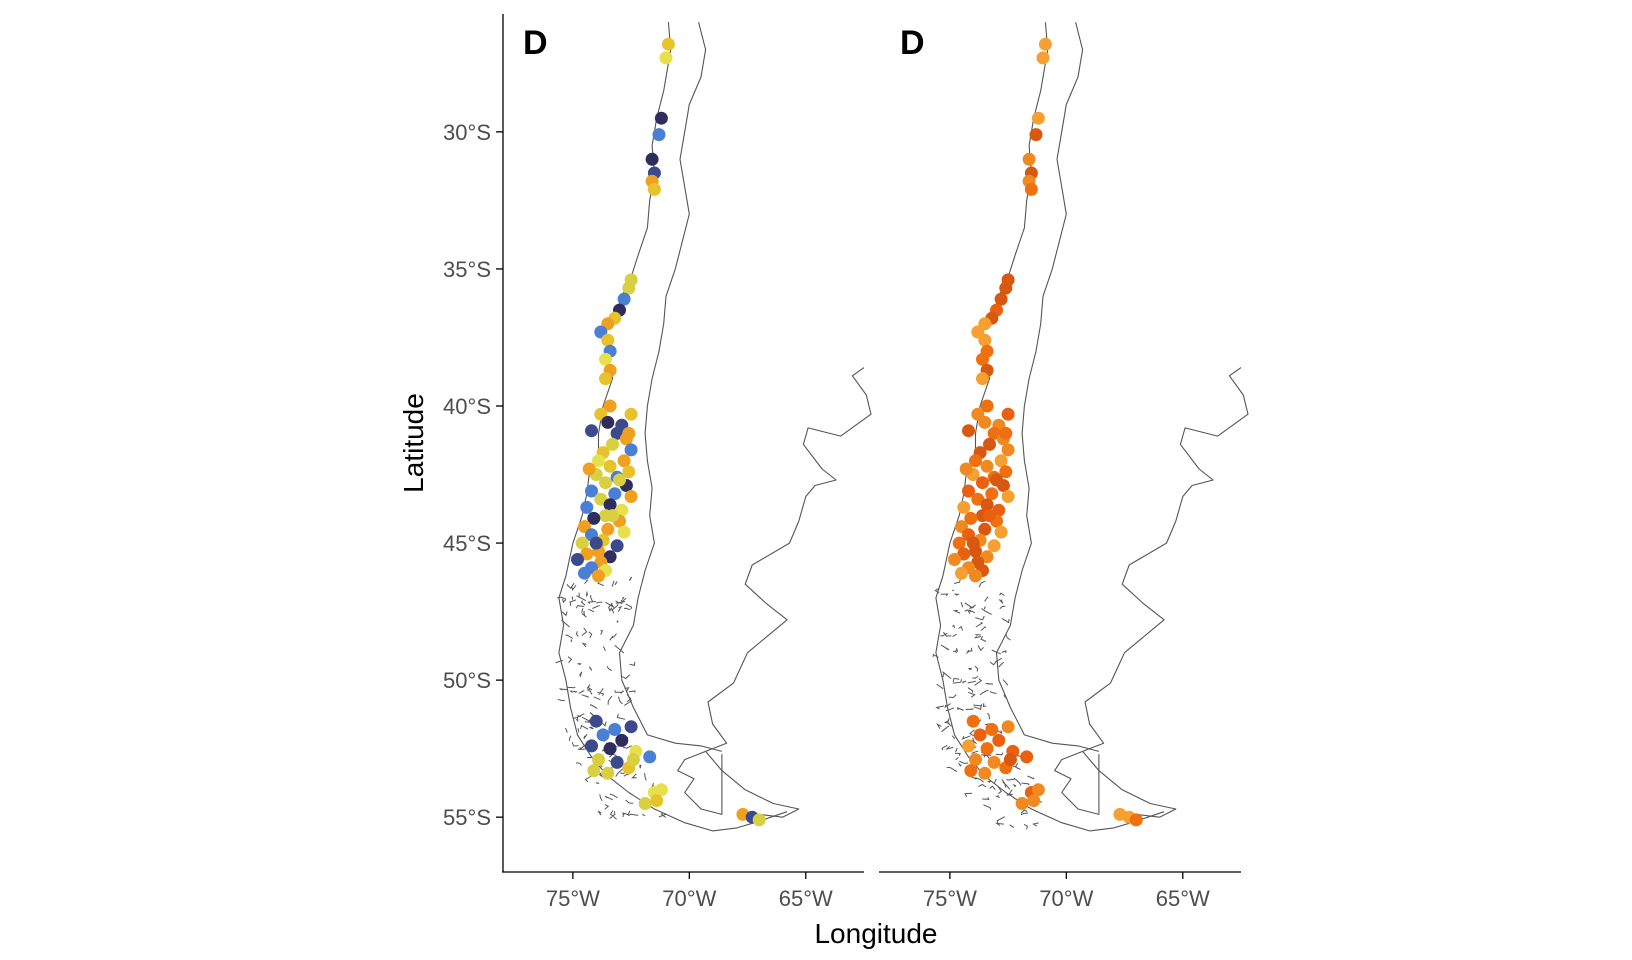 The image size is (1632, 960). I want to click on y-axis-title: Latitude, so click(413, 443).